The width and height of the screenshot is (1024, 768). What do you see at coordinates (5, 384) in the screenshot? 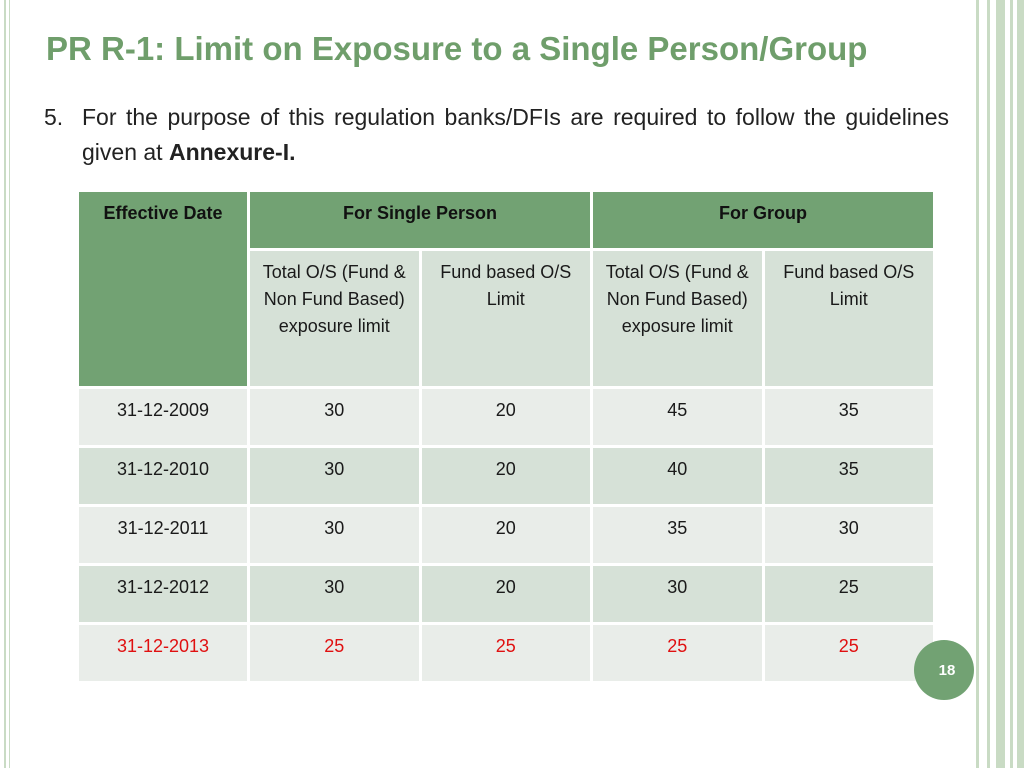
I see `left-frame-border` at bounding box center [5, 384].